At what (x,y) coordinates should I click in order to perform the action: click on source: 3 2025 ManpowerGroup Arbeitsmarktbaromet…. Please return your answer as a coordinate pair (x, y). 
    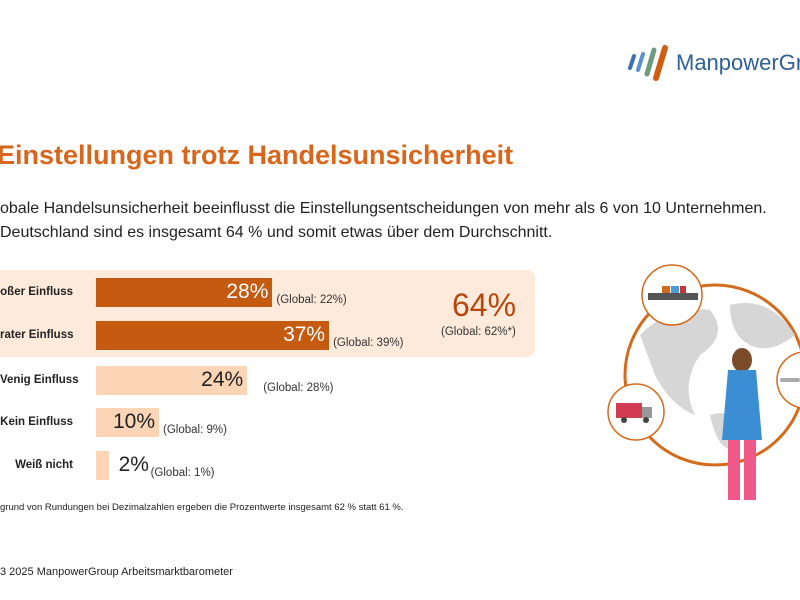
    Looking at the image, I should click on (116, 572).